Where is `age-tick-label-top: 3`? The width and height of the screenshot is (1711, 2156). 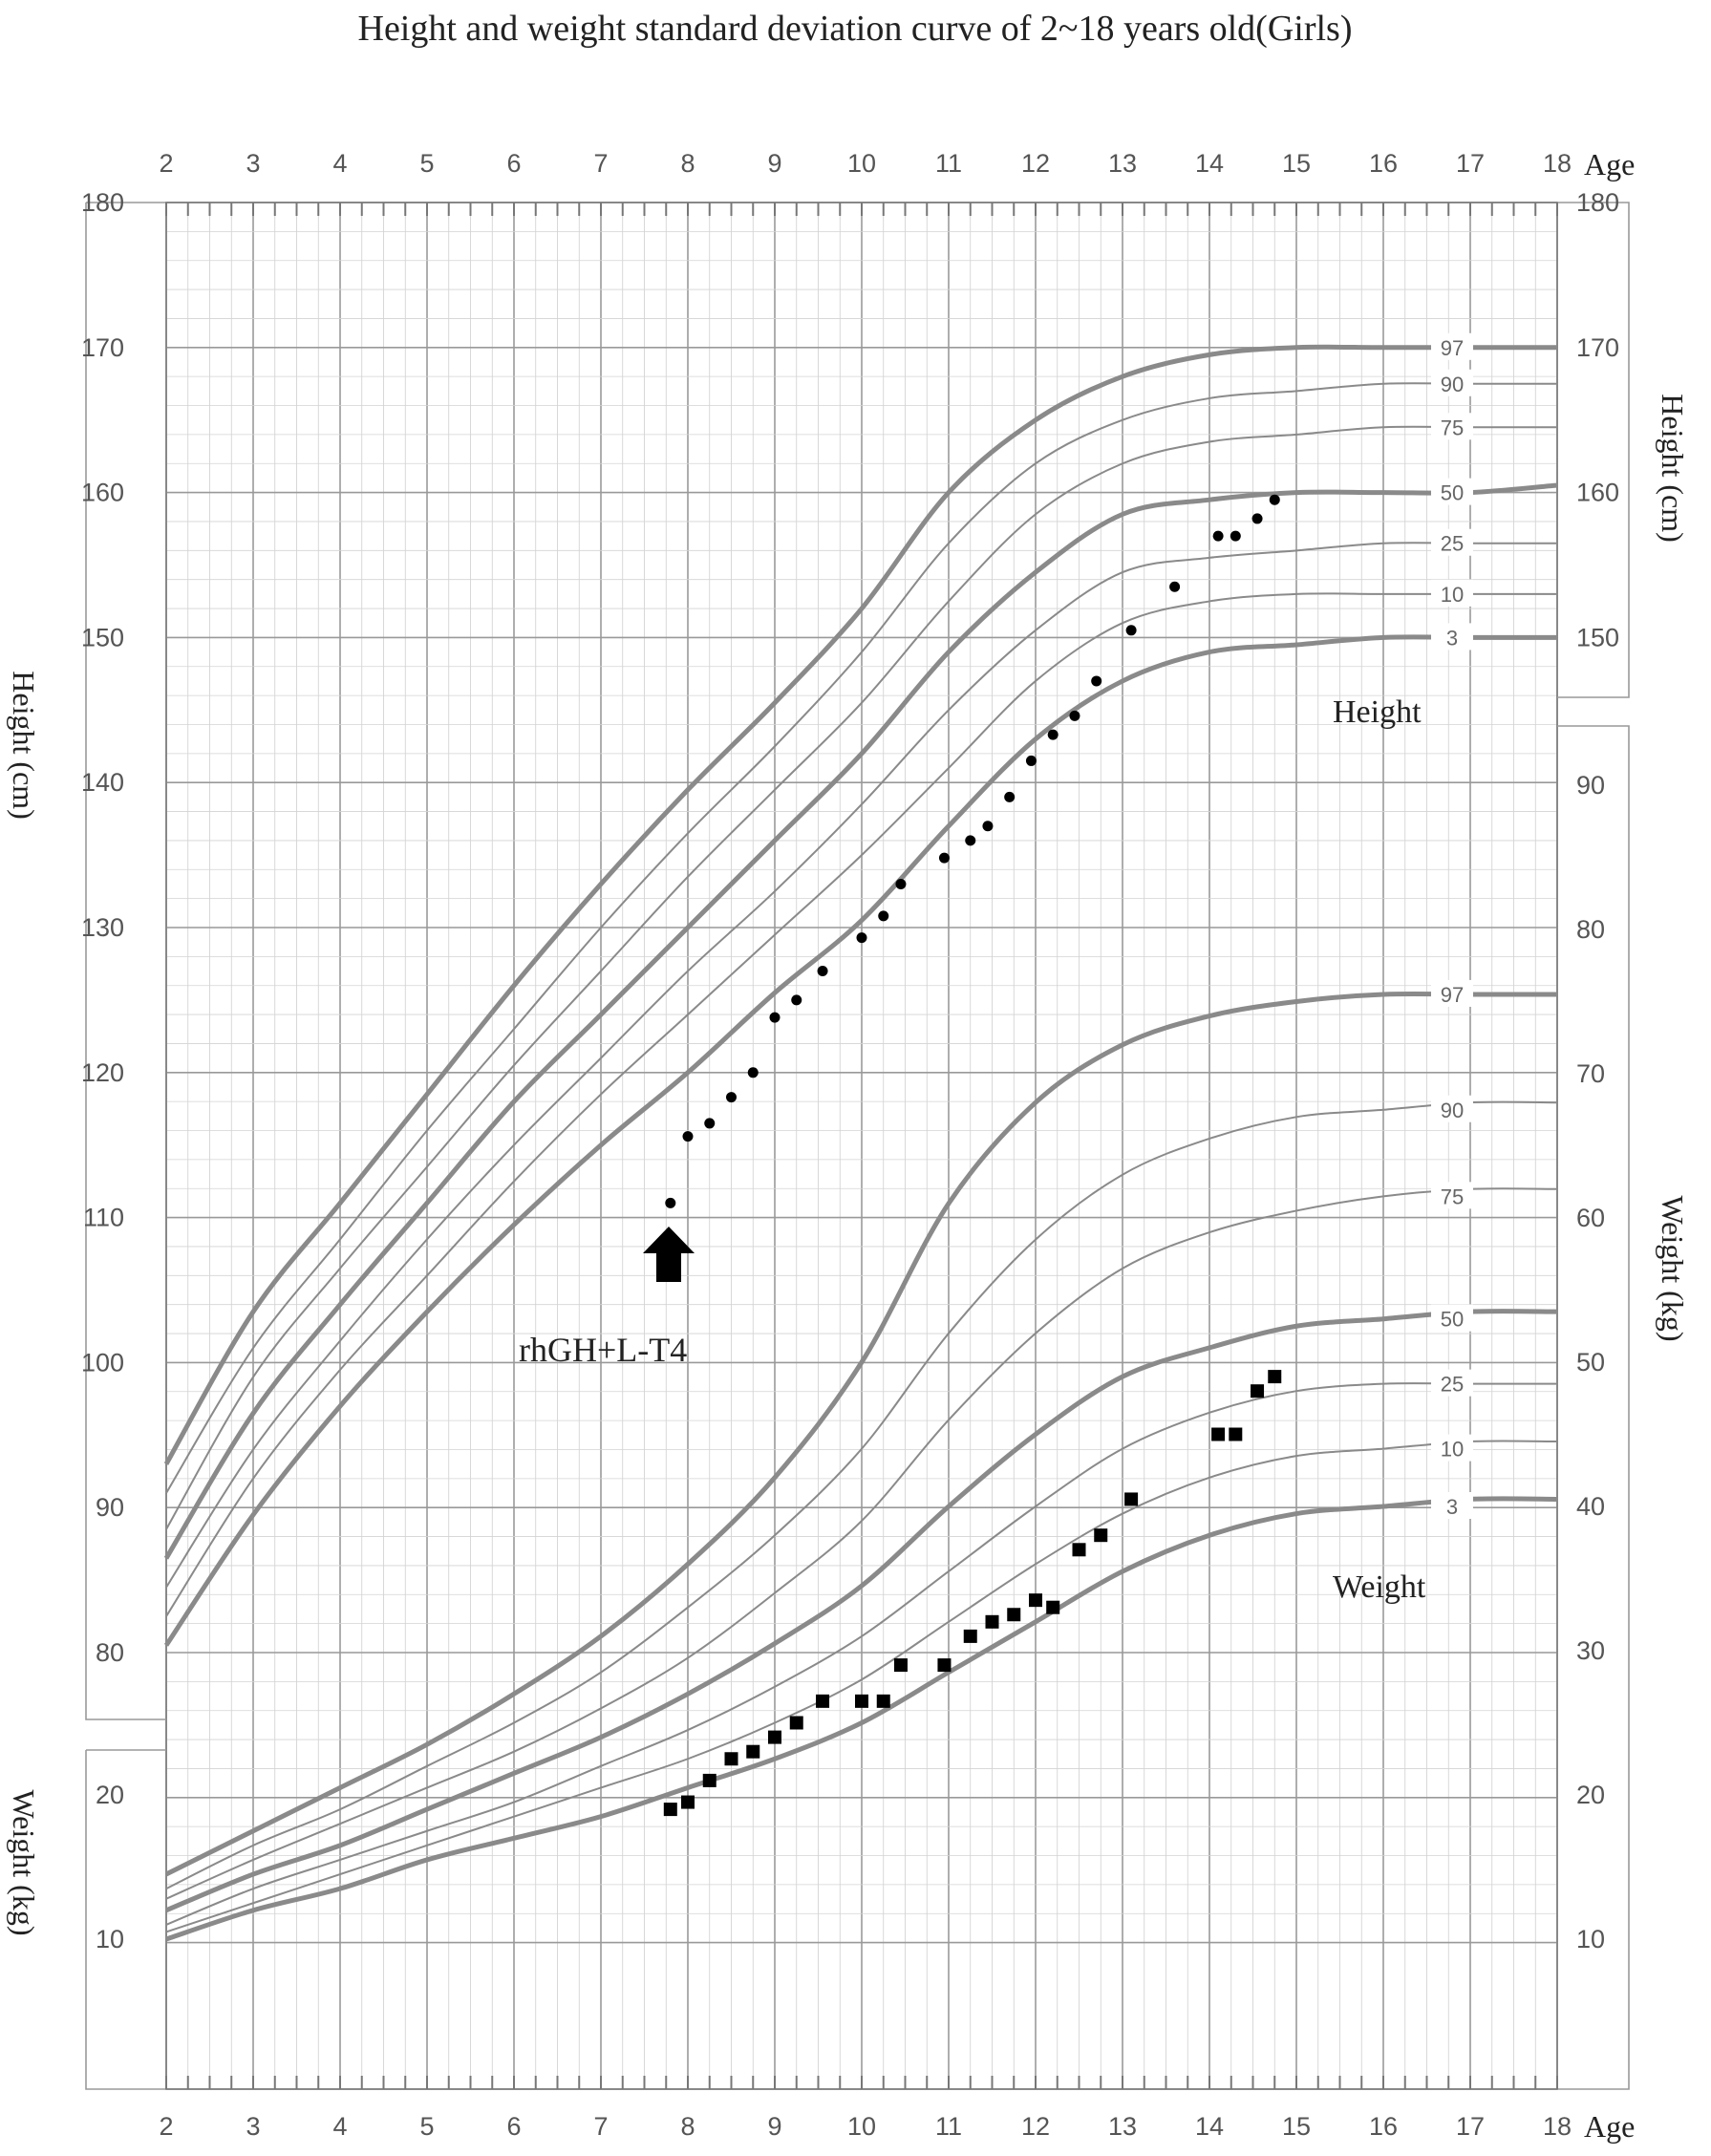 age-tick-label-top: 3 is located at coordinates (253, 163).